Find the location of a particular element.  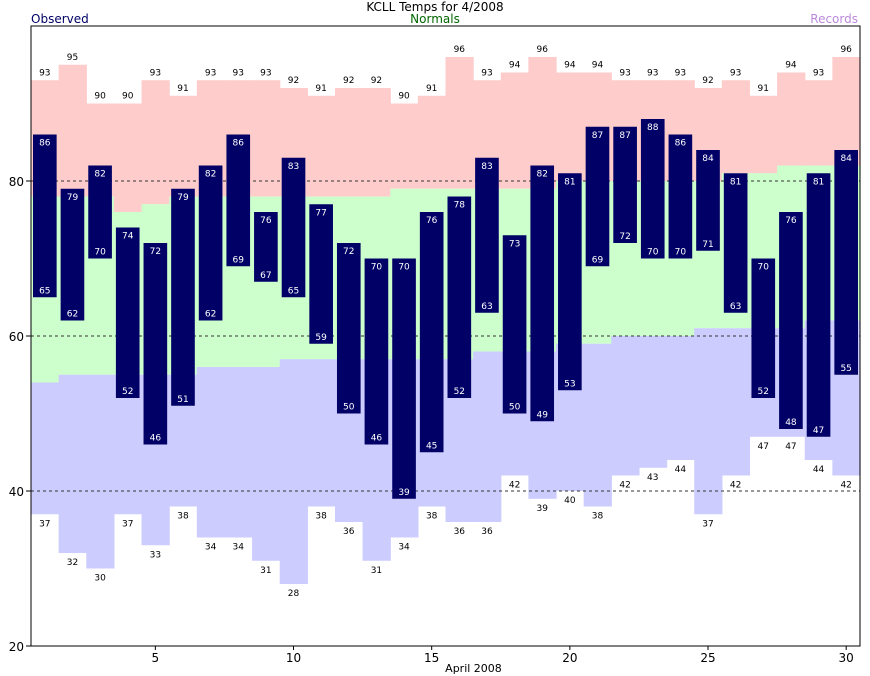

record-high-label-day-28: 94 is located at coordinates (791, 66).